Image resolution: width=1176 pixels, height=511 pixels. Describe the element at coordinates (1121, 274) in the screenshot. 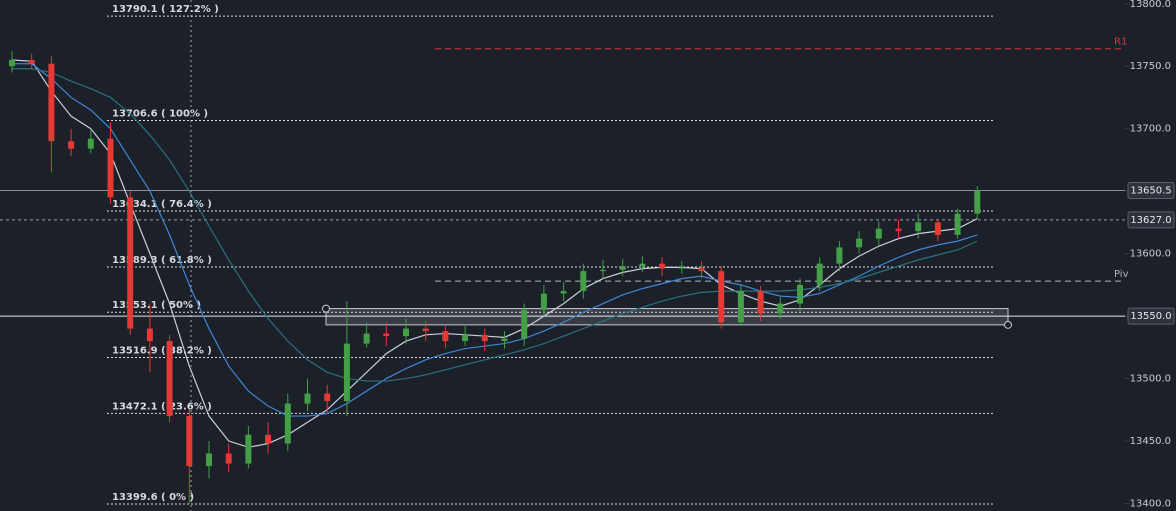

I see `pivot-label: Piv` at that location.